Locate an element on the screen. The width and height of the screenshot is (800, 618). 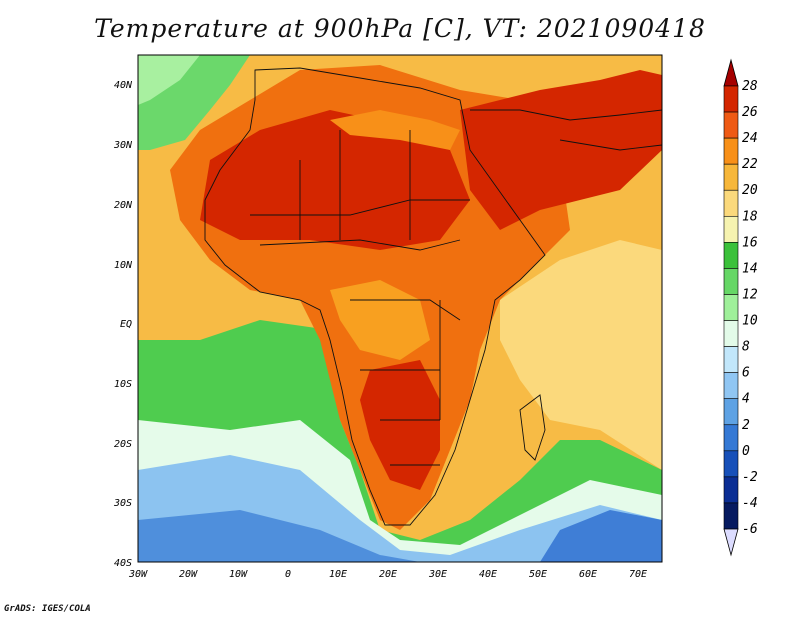
colorbar-label: -2 is located at coordinates (750, 477).